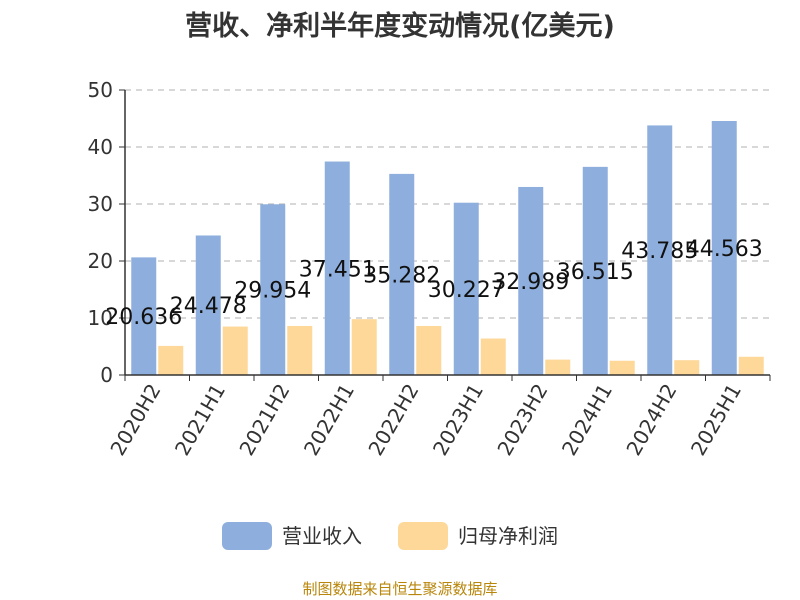 The width and height of the screenshot is (800, 600). I want to click on revenue-data-label: 29.954, so click(272, 291).